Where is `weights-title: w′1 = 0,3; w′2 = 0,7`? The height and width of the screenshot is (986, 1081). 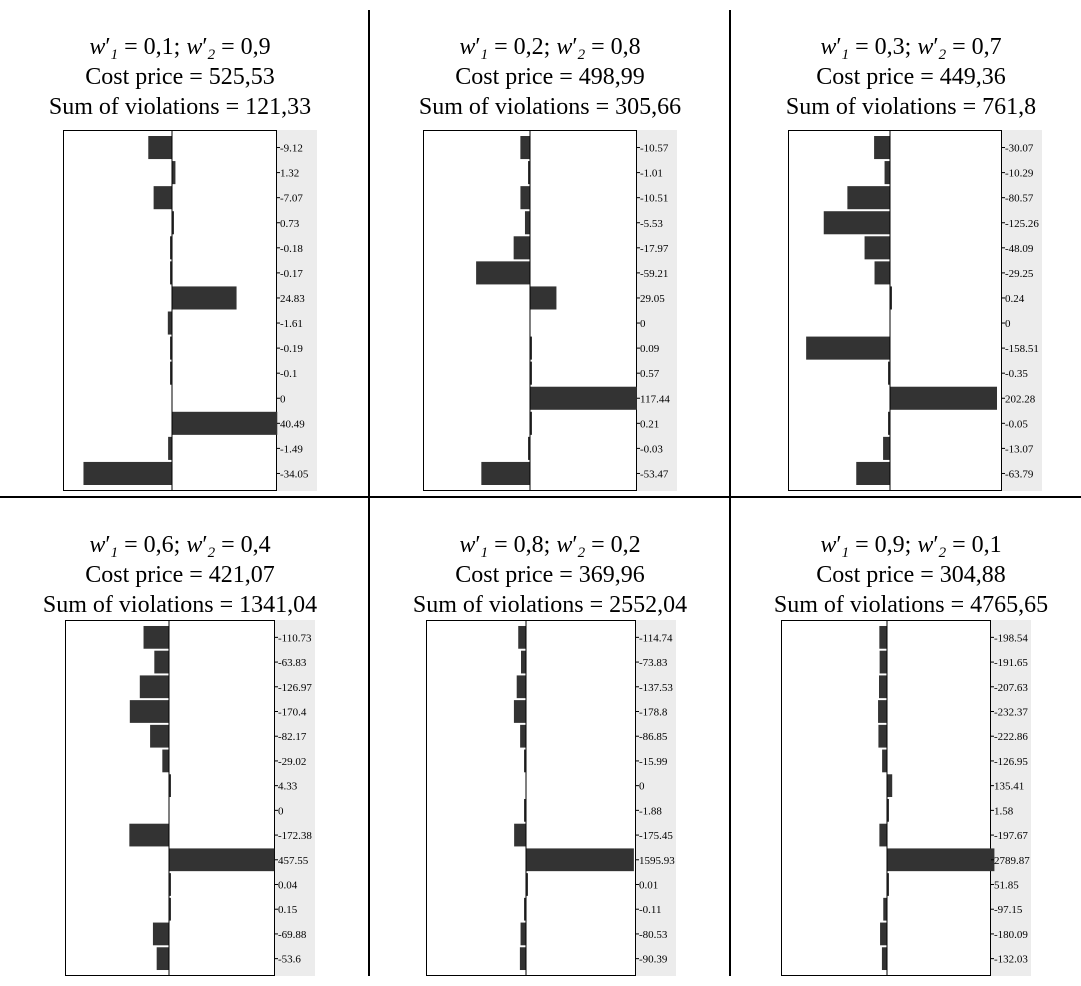
weights-title: w′1 = 0,3; w′2 = 0,7 is located at coordinates (911, 48).